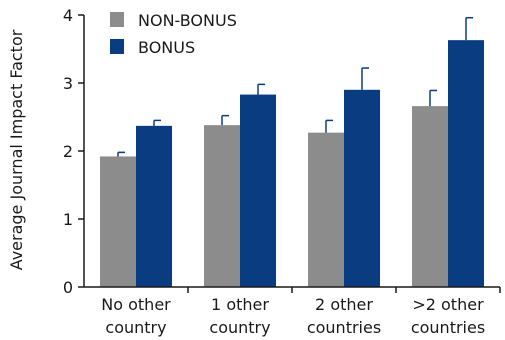  Describe the element at coordinates (448, 316) in the screenshot. I see `x-tick-label: >2 other countries` at that location.